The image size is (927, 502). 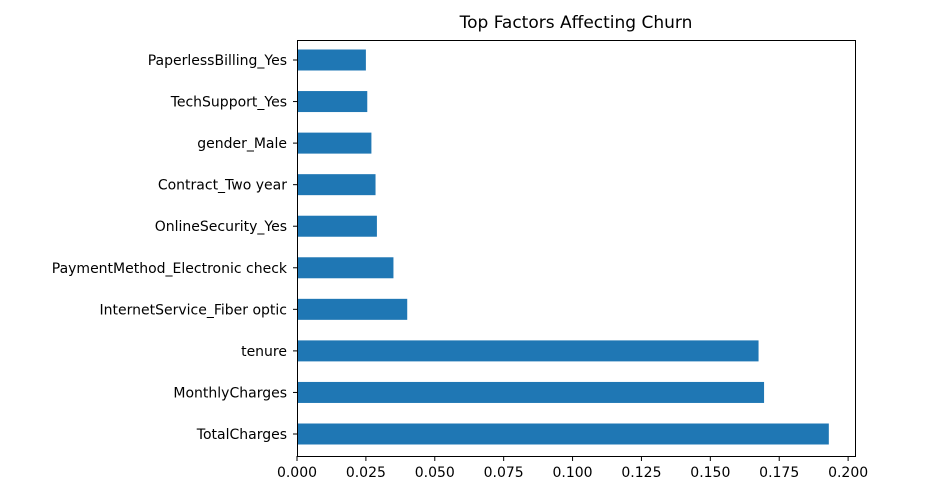 What do you see at coordinates (848, 473) in the screenshot?
I see `x-tick-label: 0.200` at bounding box center [848, 473].